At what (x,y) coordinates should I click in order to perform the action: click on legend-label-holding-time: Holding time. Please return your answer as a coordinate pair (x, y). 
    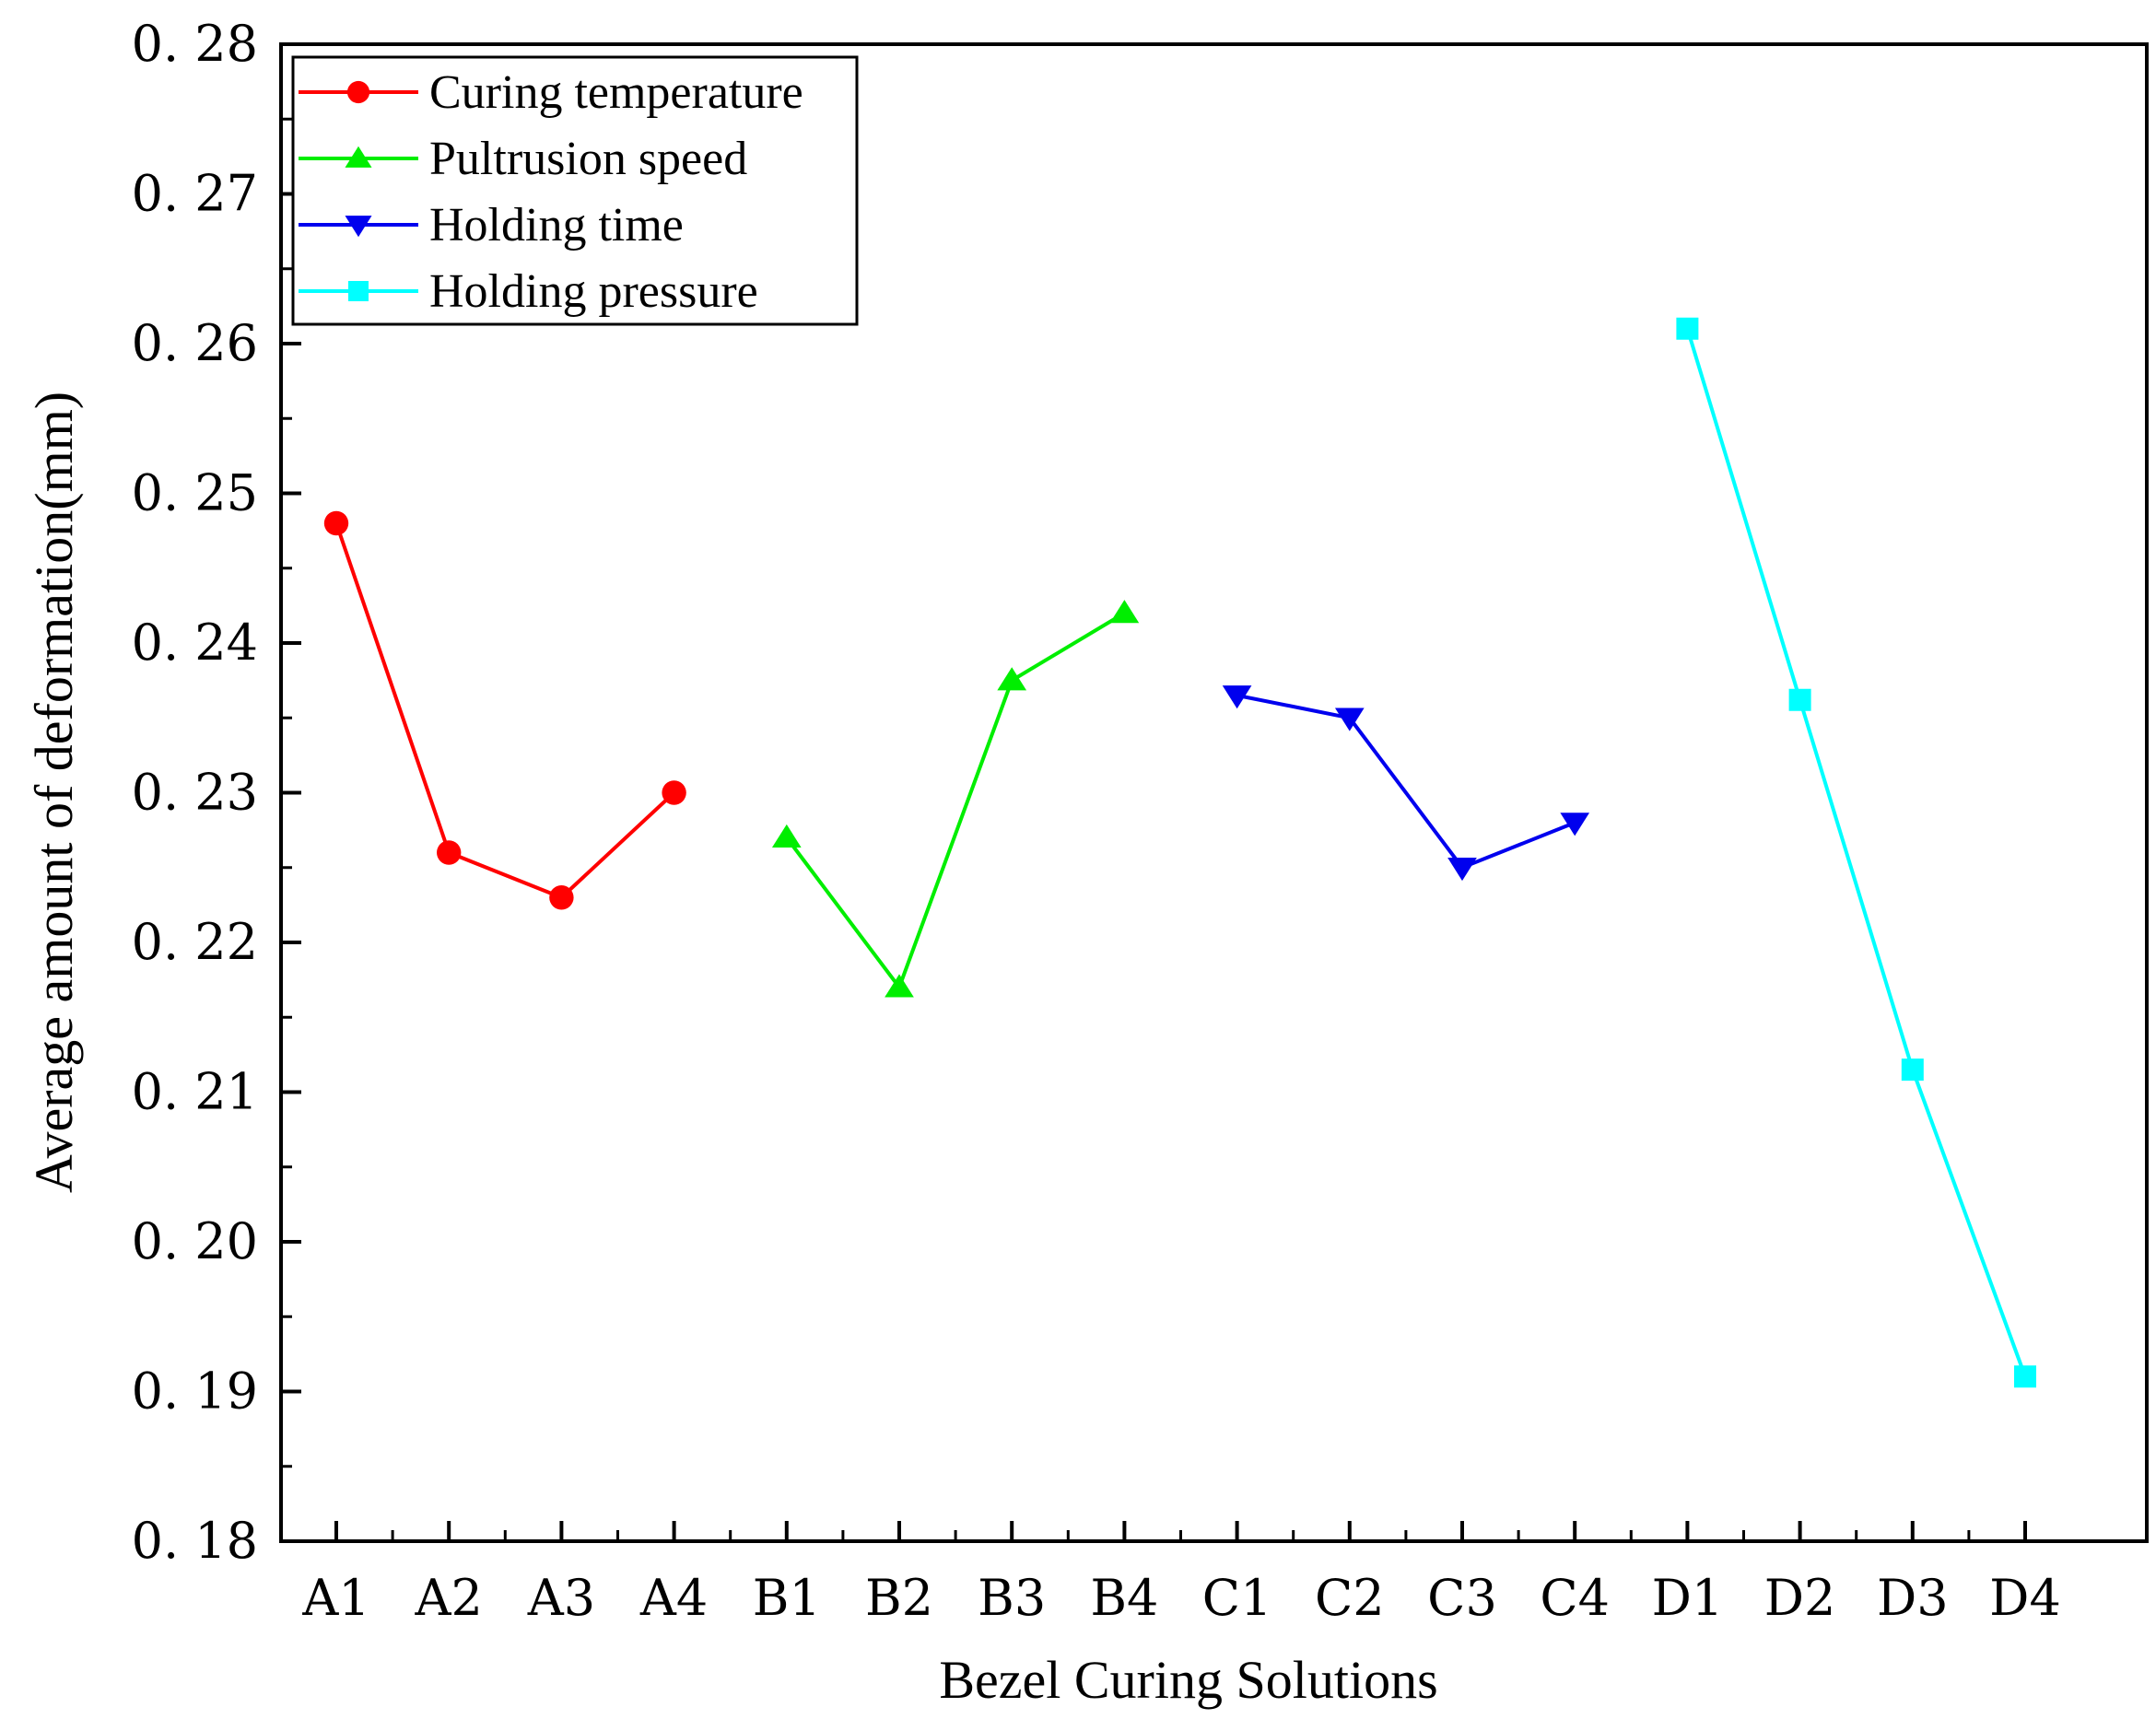
    Looking at the image, I should click on (556, 225).